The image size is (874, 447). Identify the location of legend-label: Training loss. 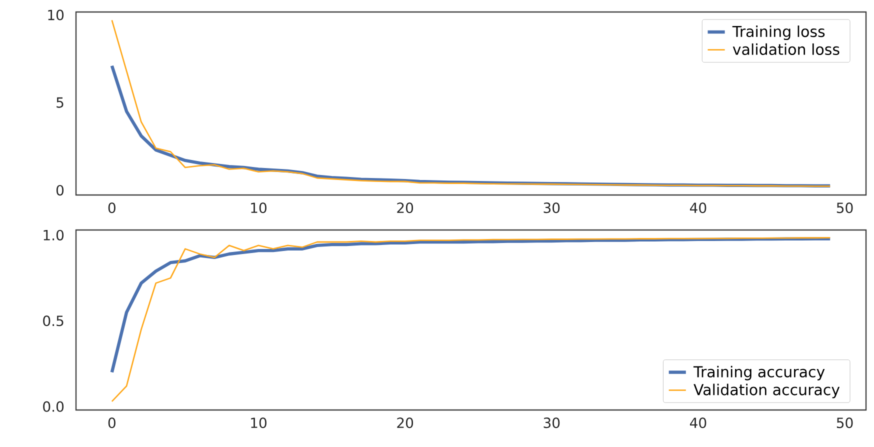
(778, 33).